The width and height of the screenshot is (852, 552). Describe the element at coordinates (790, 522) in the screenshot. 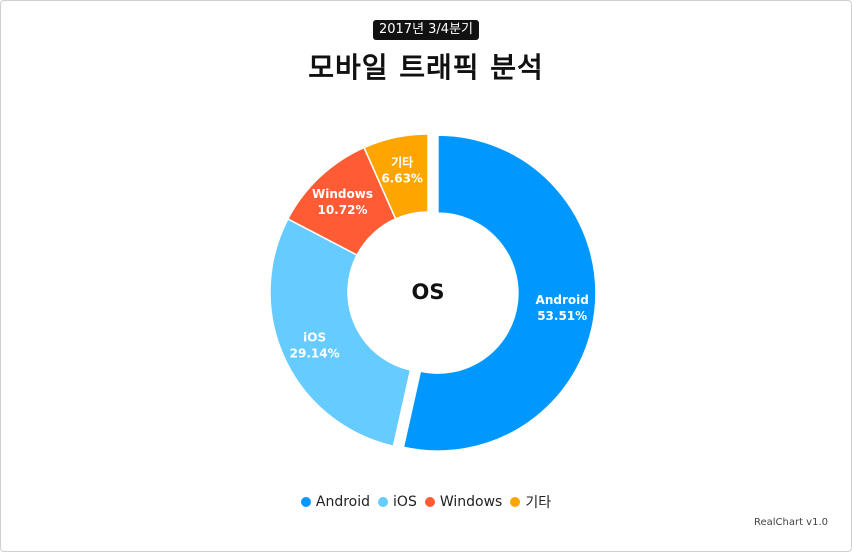

I see `chart-credit: RealChart v1.0` at that location.